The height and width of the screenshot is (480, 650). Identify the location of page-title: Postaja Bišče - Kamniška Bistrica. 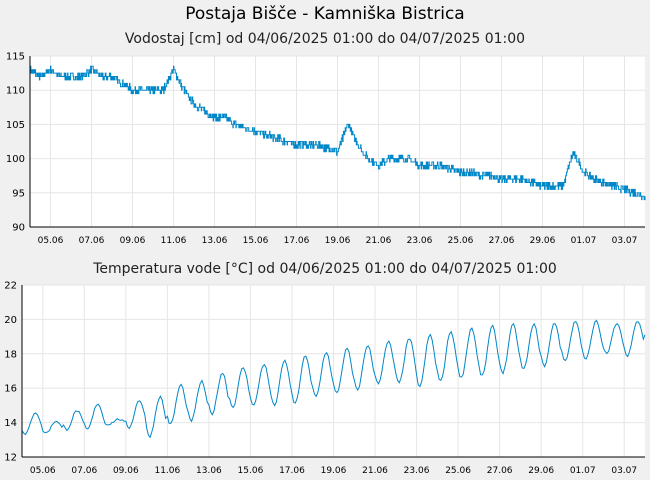
(325, 14).